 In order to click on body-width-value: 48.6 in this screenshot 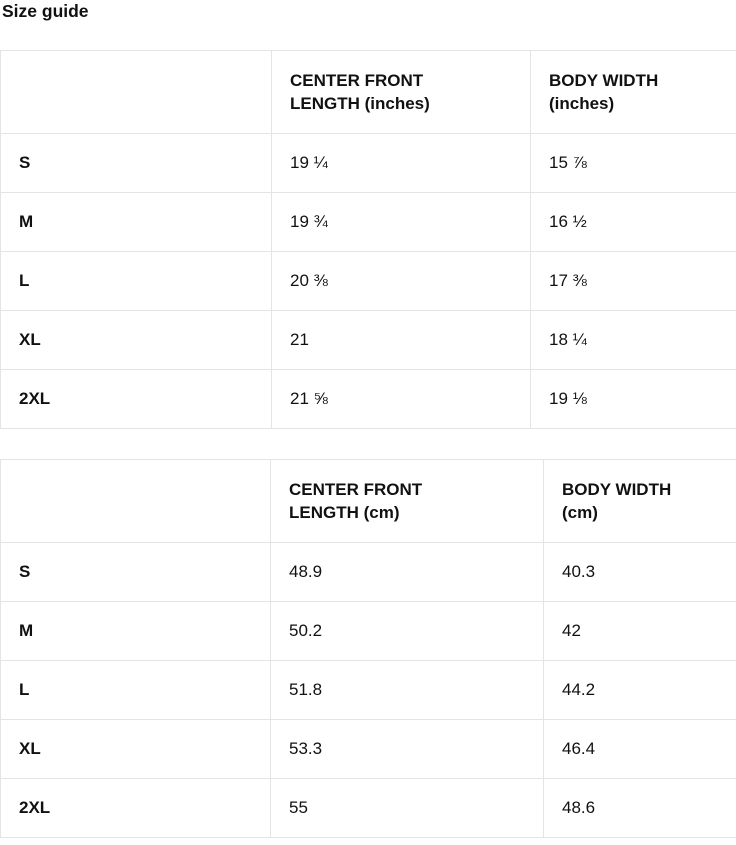, I will do `click(640, 808)`.